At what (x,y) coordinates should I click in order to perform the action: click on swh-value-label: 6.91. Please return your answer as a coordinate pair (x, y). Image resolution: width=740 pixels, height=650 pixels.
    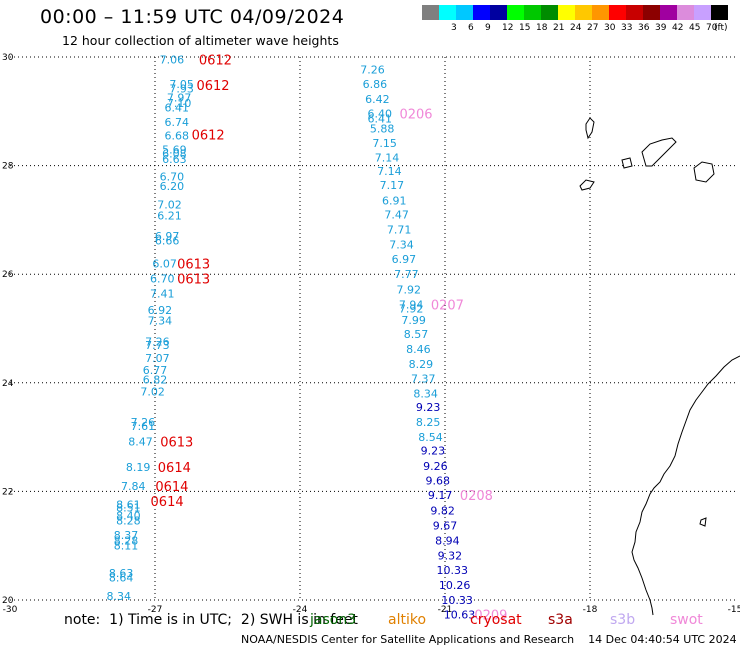
    Looking at the image, I should click on (394, 200).